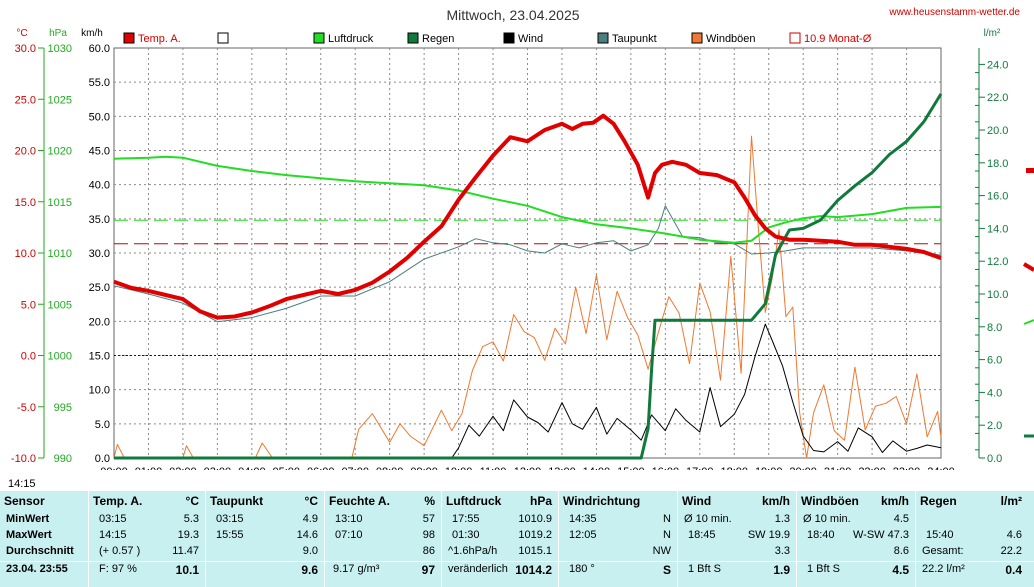 The image size is (1034, 587). What do you see at coordinates (1028, 322) in the screenshot?
I see `pressure-edge-mark` at bounding box center [1028, 322].